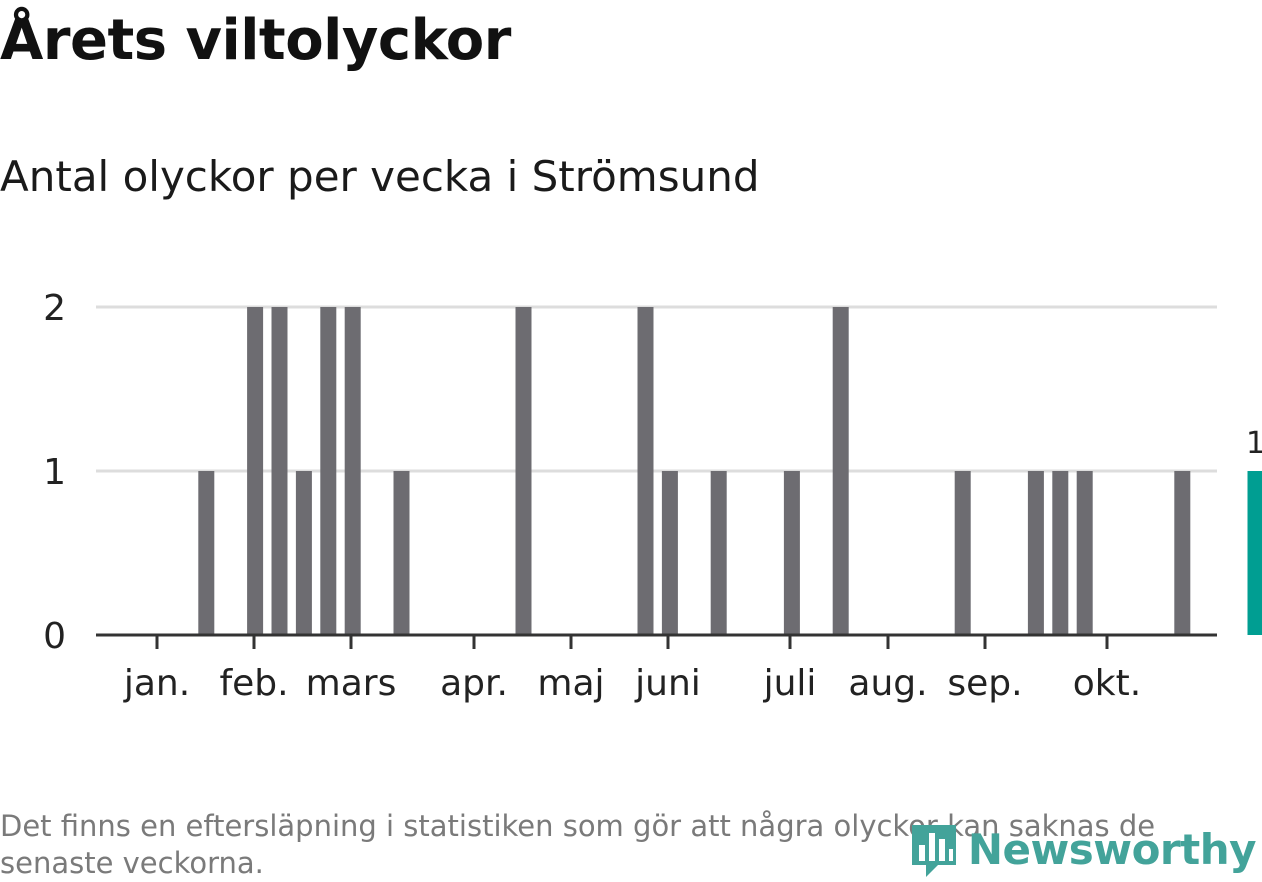 The image size is (1262, 882). I want to click on logo-text: Newsworthy, so click(1112, 849).